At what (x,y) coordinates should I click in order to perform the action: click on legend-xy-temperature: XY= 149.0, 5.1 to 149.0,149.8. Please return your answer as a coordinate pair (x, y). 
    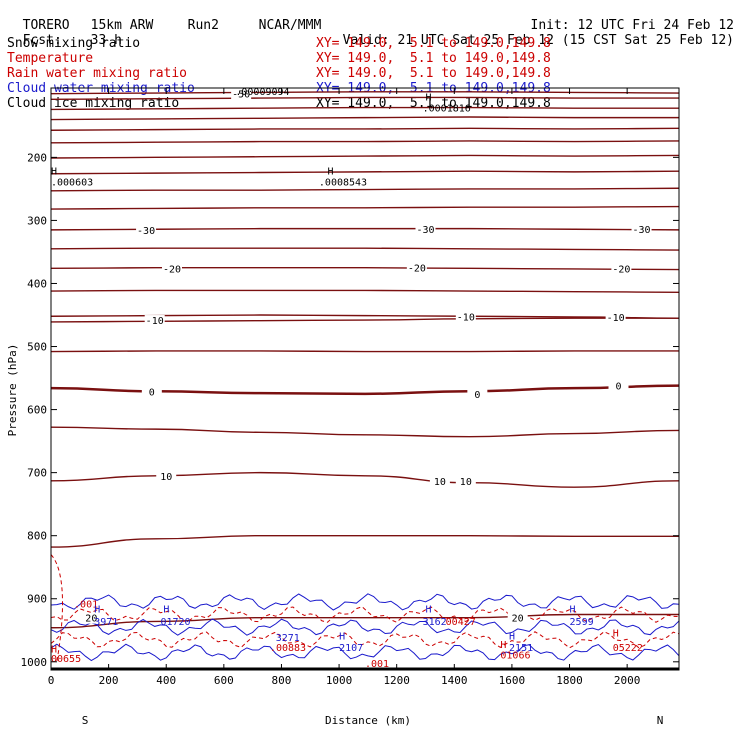
    Looking at the image, I should click on (433, 58).